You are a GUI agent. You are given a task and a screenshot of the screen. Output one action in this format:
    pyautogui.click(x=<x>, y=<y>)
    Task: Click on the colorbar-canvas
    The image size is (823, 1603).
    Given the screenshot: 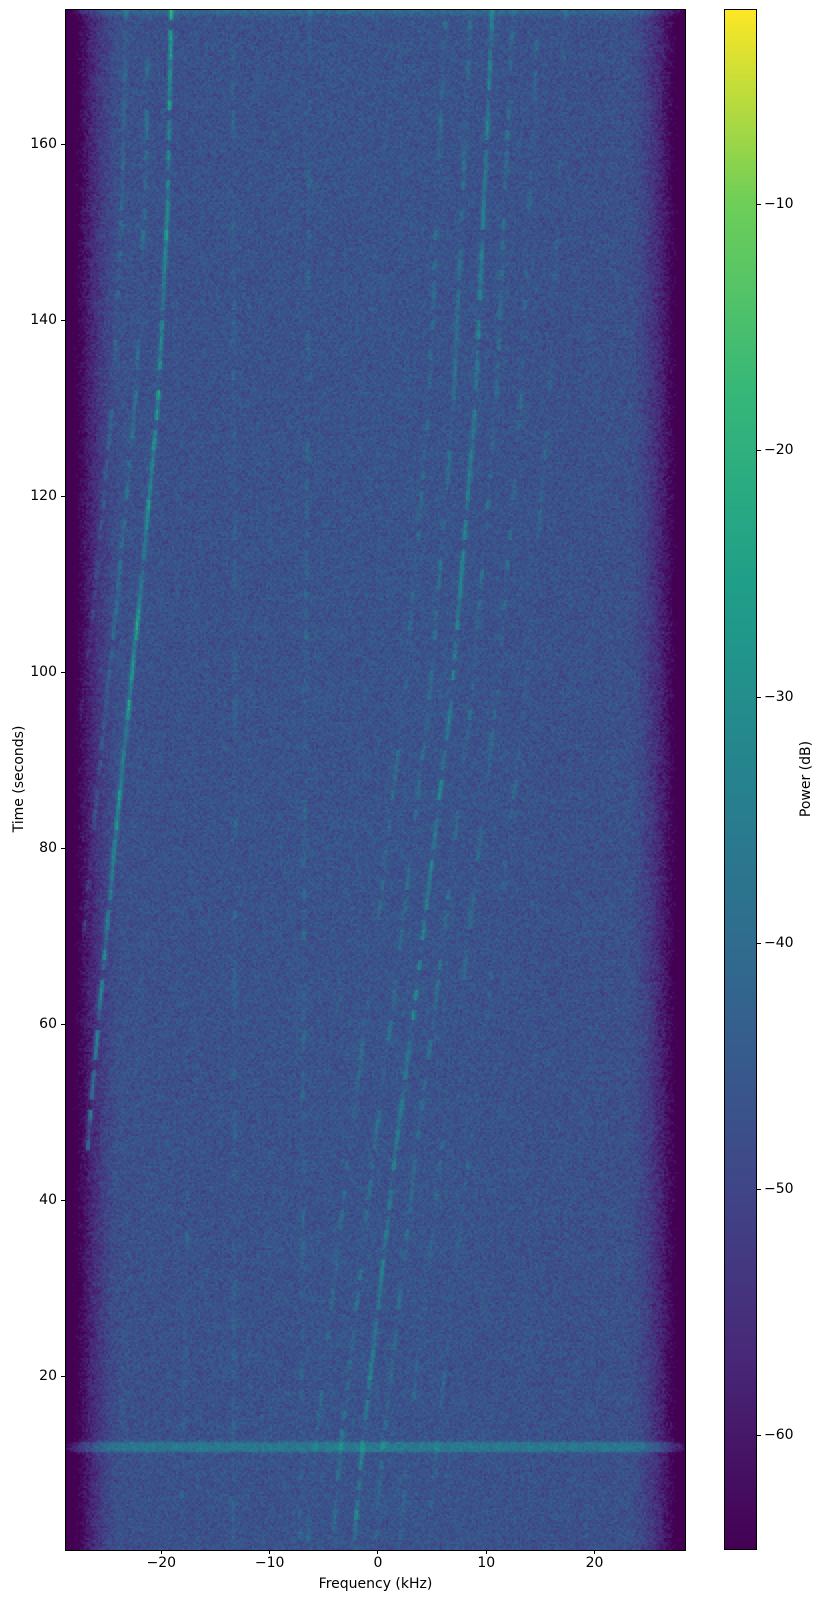 What is the action you would take?
    pyautogui.click(x=740, y=779)
    